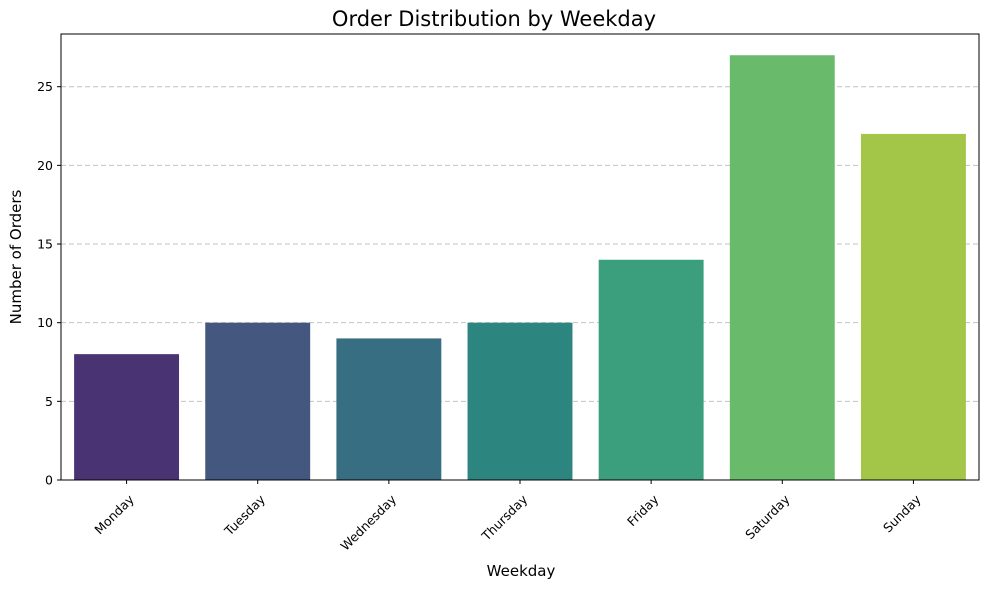 The image size is (989, 590). What do you see at coordinates (49, 480) in the screenshot?
I see `y-tick-label-0: 0` at bounding box center [49, 480].